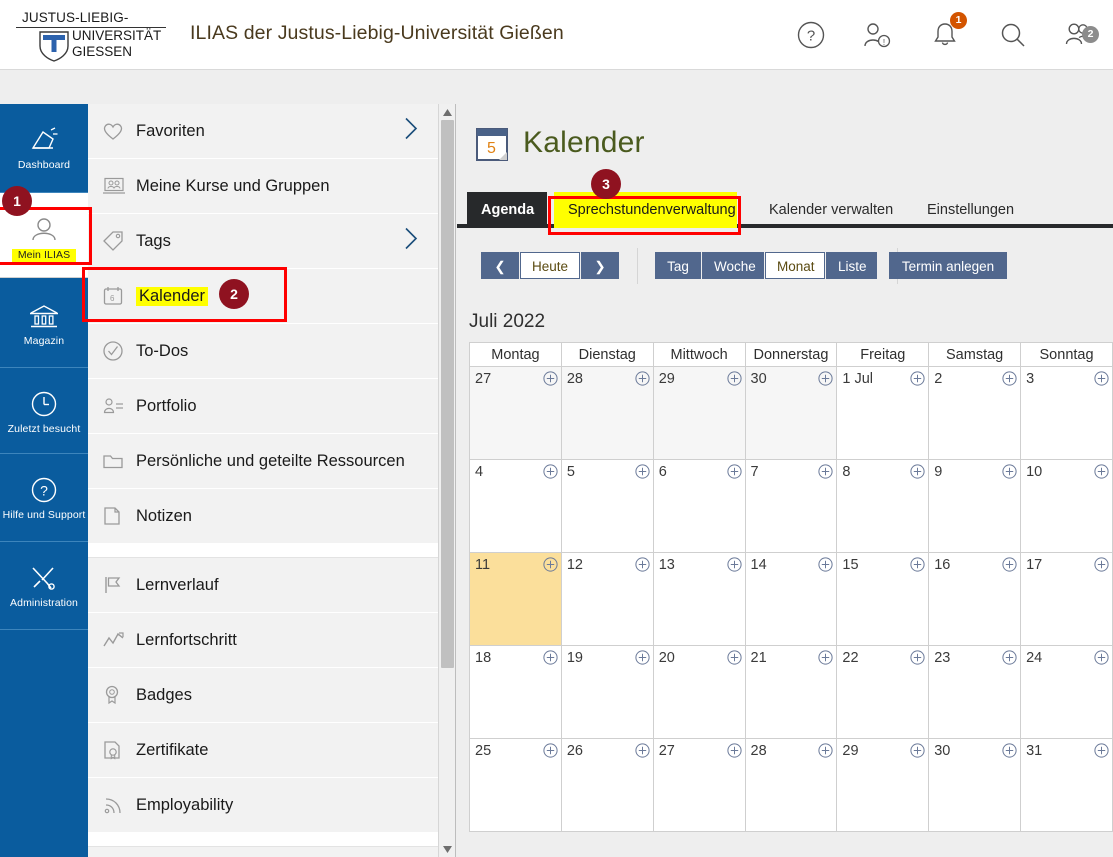 Image resolution: width=1113 pixels, height=857 pixels. What do you see at coordinates (1066, 692) in the screenshot?
I see `calendar-day-cell: 24` at bounding box center [1066, 692].